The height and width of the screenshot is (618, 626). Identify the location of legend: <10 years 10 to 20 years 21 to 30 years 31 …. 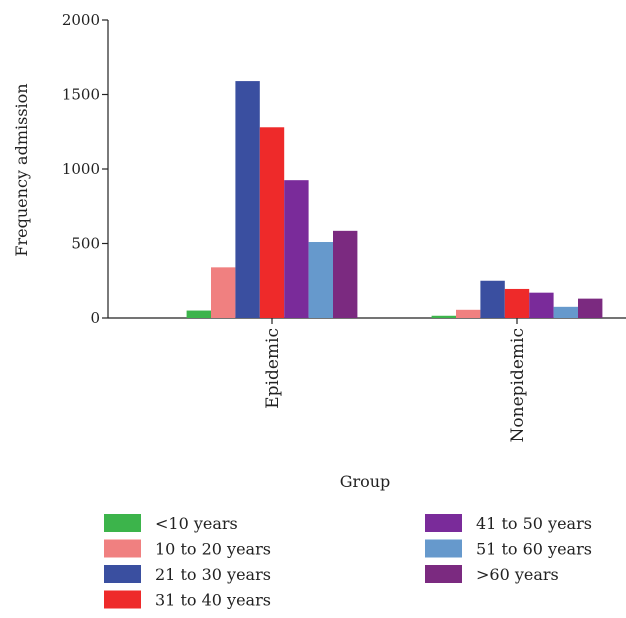
(348, 562).